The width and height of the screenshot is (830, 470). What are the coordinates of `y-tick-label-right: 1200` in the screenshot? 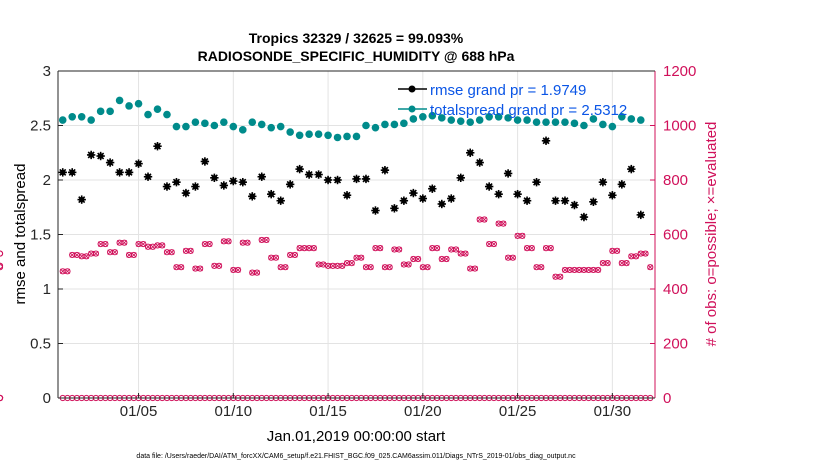 It's located at (679, 71).